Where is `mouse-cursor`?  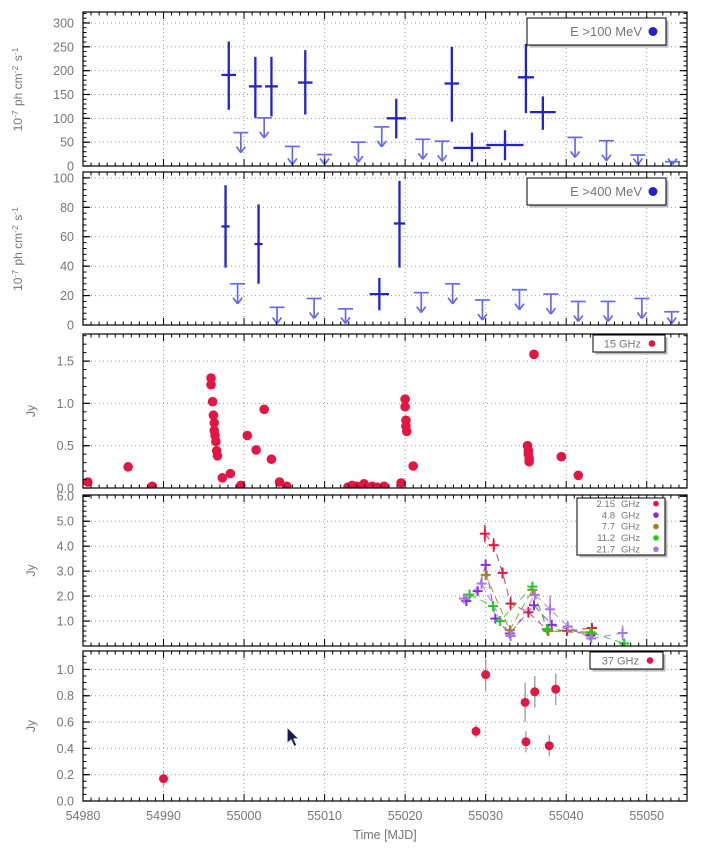
mouse-cursor is located at coordinates (293, 736).